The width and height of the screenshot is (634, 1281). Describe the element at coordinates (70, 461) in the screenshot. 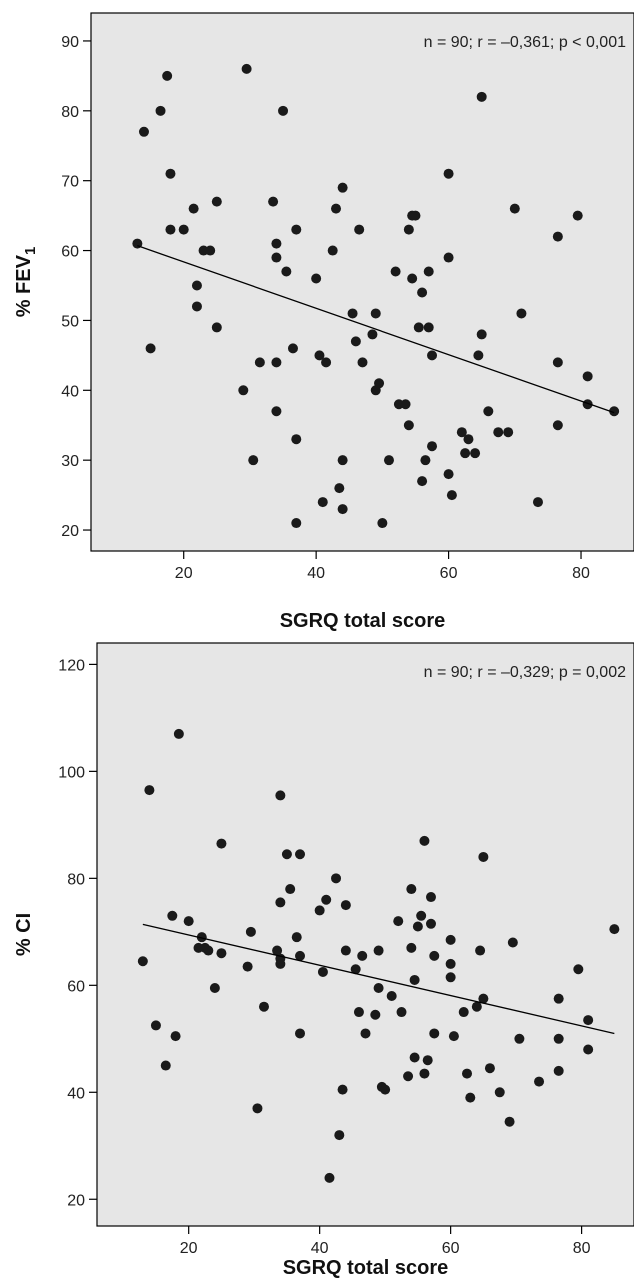

I see `y-tick-label: 30` at that location.